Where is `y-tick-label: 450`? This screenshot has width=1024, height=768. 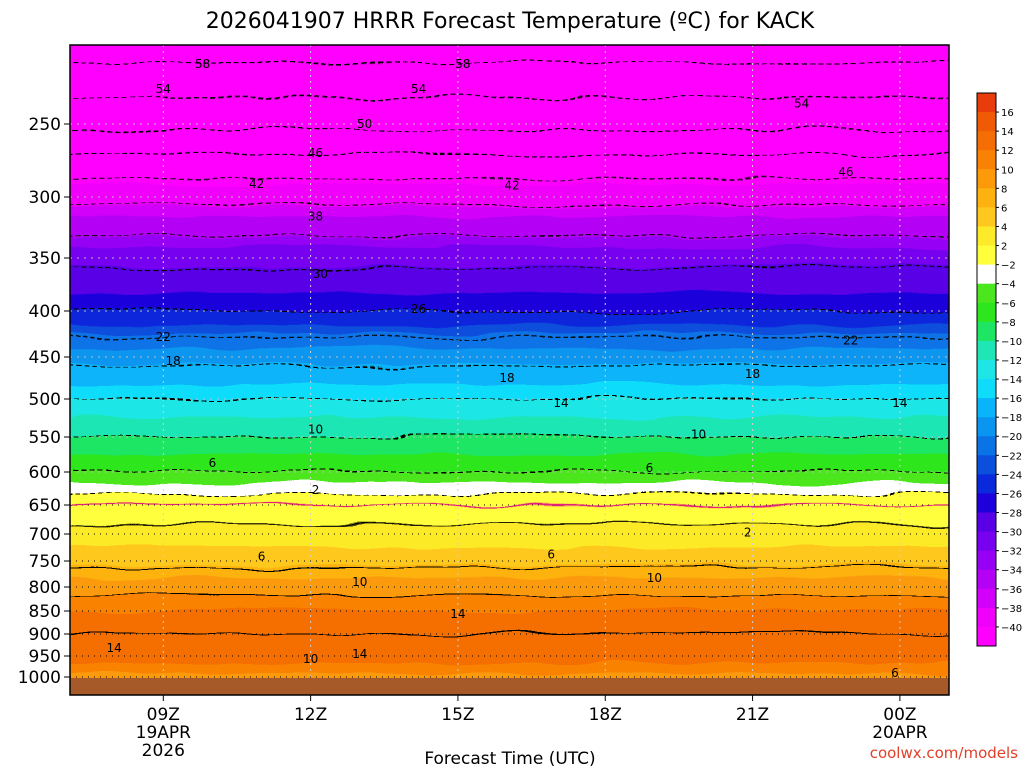 y-tick-label: 450 is located at coordinates (45, 358).